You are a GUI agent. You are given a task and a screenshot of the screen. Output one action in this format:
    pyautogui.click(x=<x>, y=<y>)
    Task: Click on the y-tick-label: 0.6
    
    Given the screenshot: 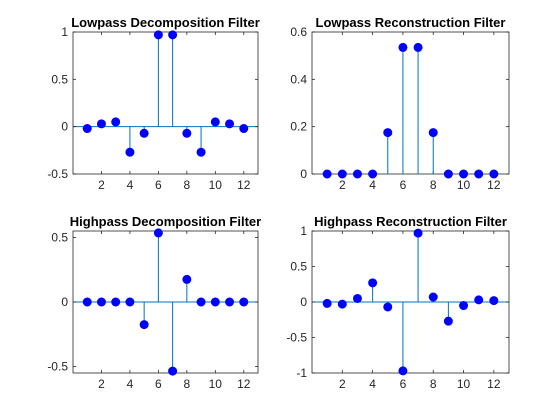 What is the action you would take?
    pyautogui.click(x=298, y=32)
    